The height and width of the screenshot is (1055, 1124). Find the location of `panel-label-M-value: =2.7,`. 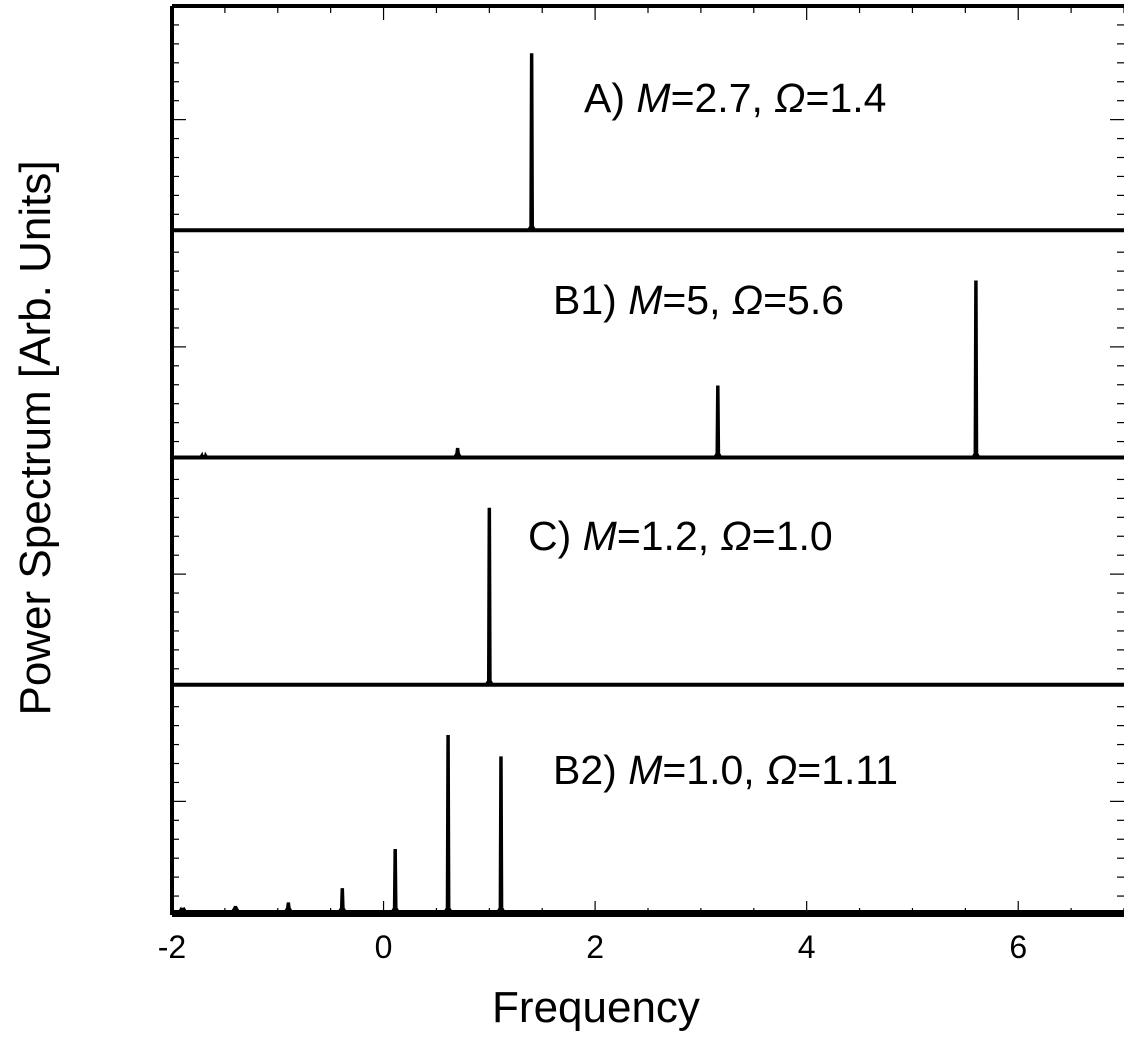

panel-label-M-value: =2.7, is located at coordinates (723, 98).